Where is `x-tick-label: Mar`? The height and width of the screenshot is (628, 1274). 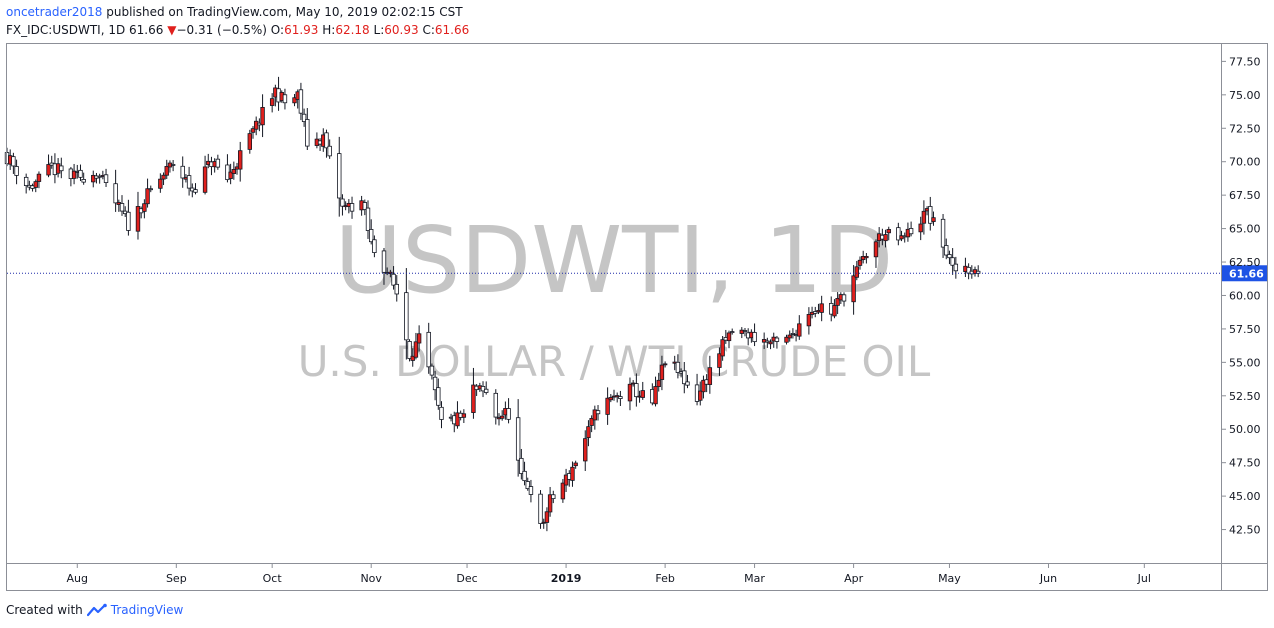 x-tick-label: Mar is located at coordinates (754, 578).